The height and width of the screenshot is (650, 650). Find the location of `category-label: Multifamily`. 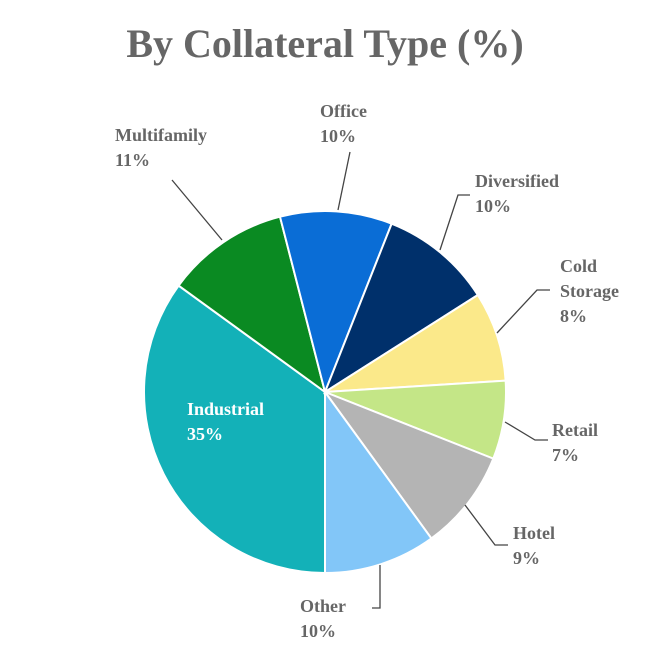

category-label: Multifamily is located at coordinates (161, 135).